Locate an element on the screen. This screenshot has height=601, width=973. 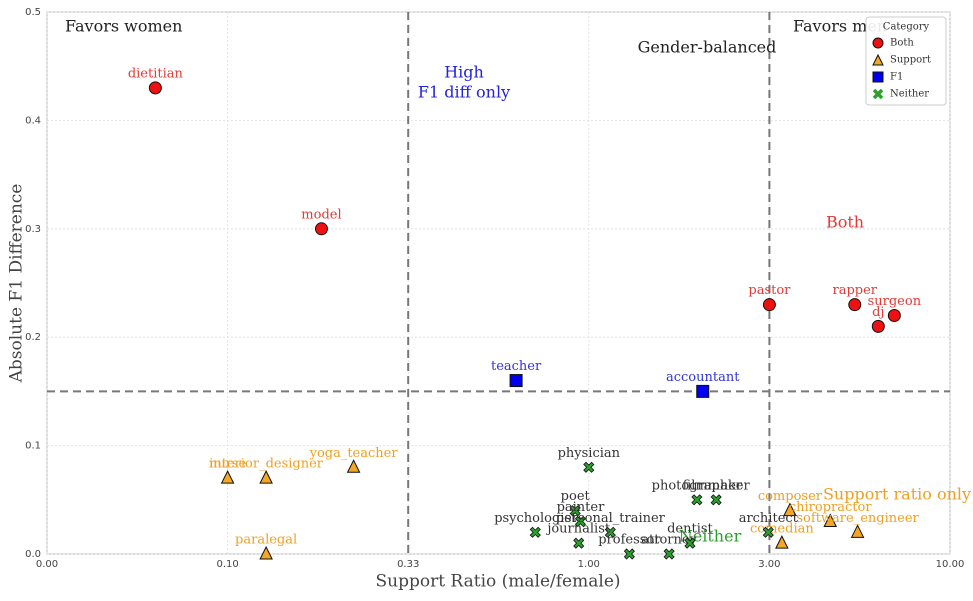
point-label: composer is located at coordinates (790, 496).